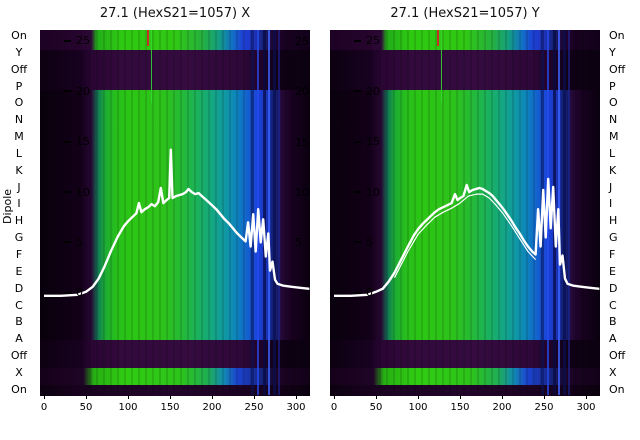 Image resolution: width=640 pixels, height=440 pixels. Describe the element at coordinates (19, 137) in the screenshot. I see `row-label: M` at that location.